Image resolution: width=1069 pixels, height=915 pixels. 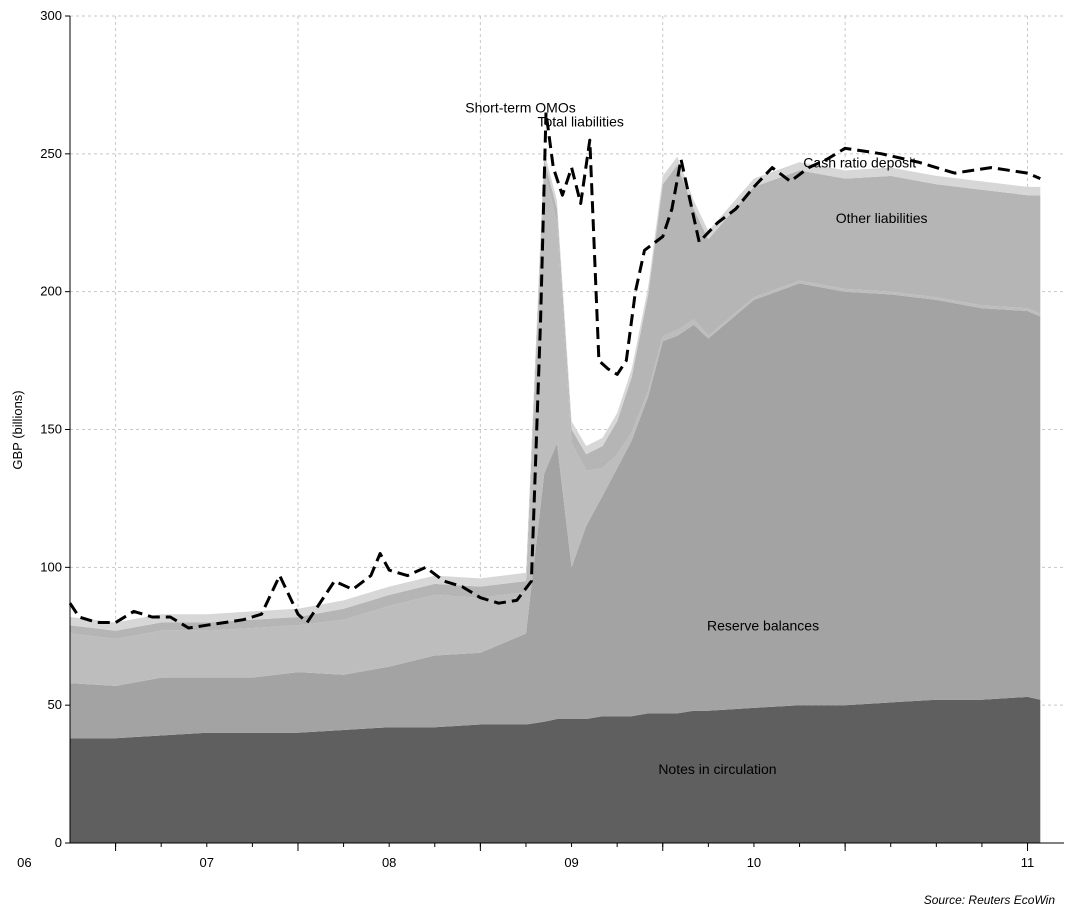 What do you see at coordinates (55, 704) in the screenshot?
I see `y-tick-label: 50` at bounding box center [55, 704].